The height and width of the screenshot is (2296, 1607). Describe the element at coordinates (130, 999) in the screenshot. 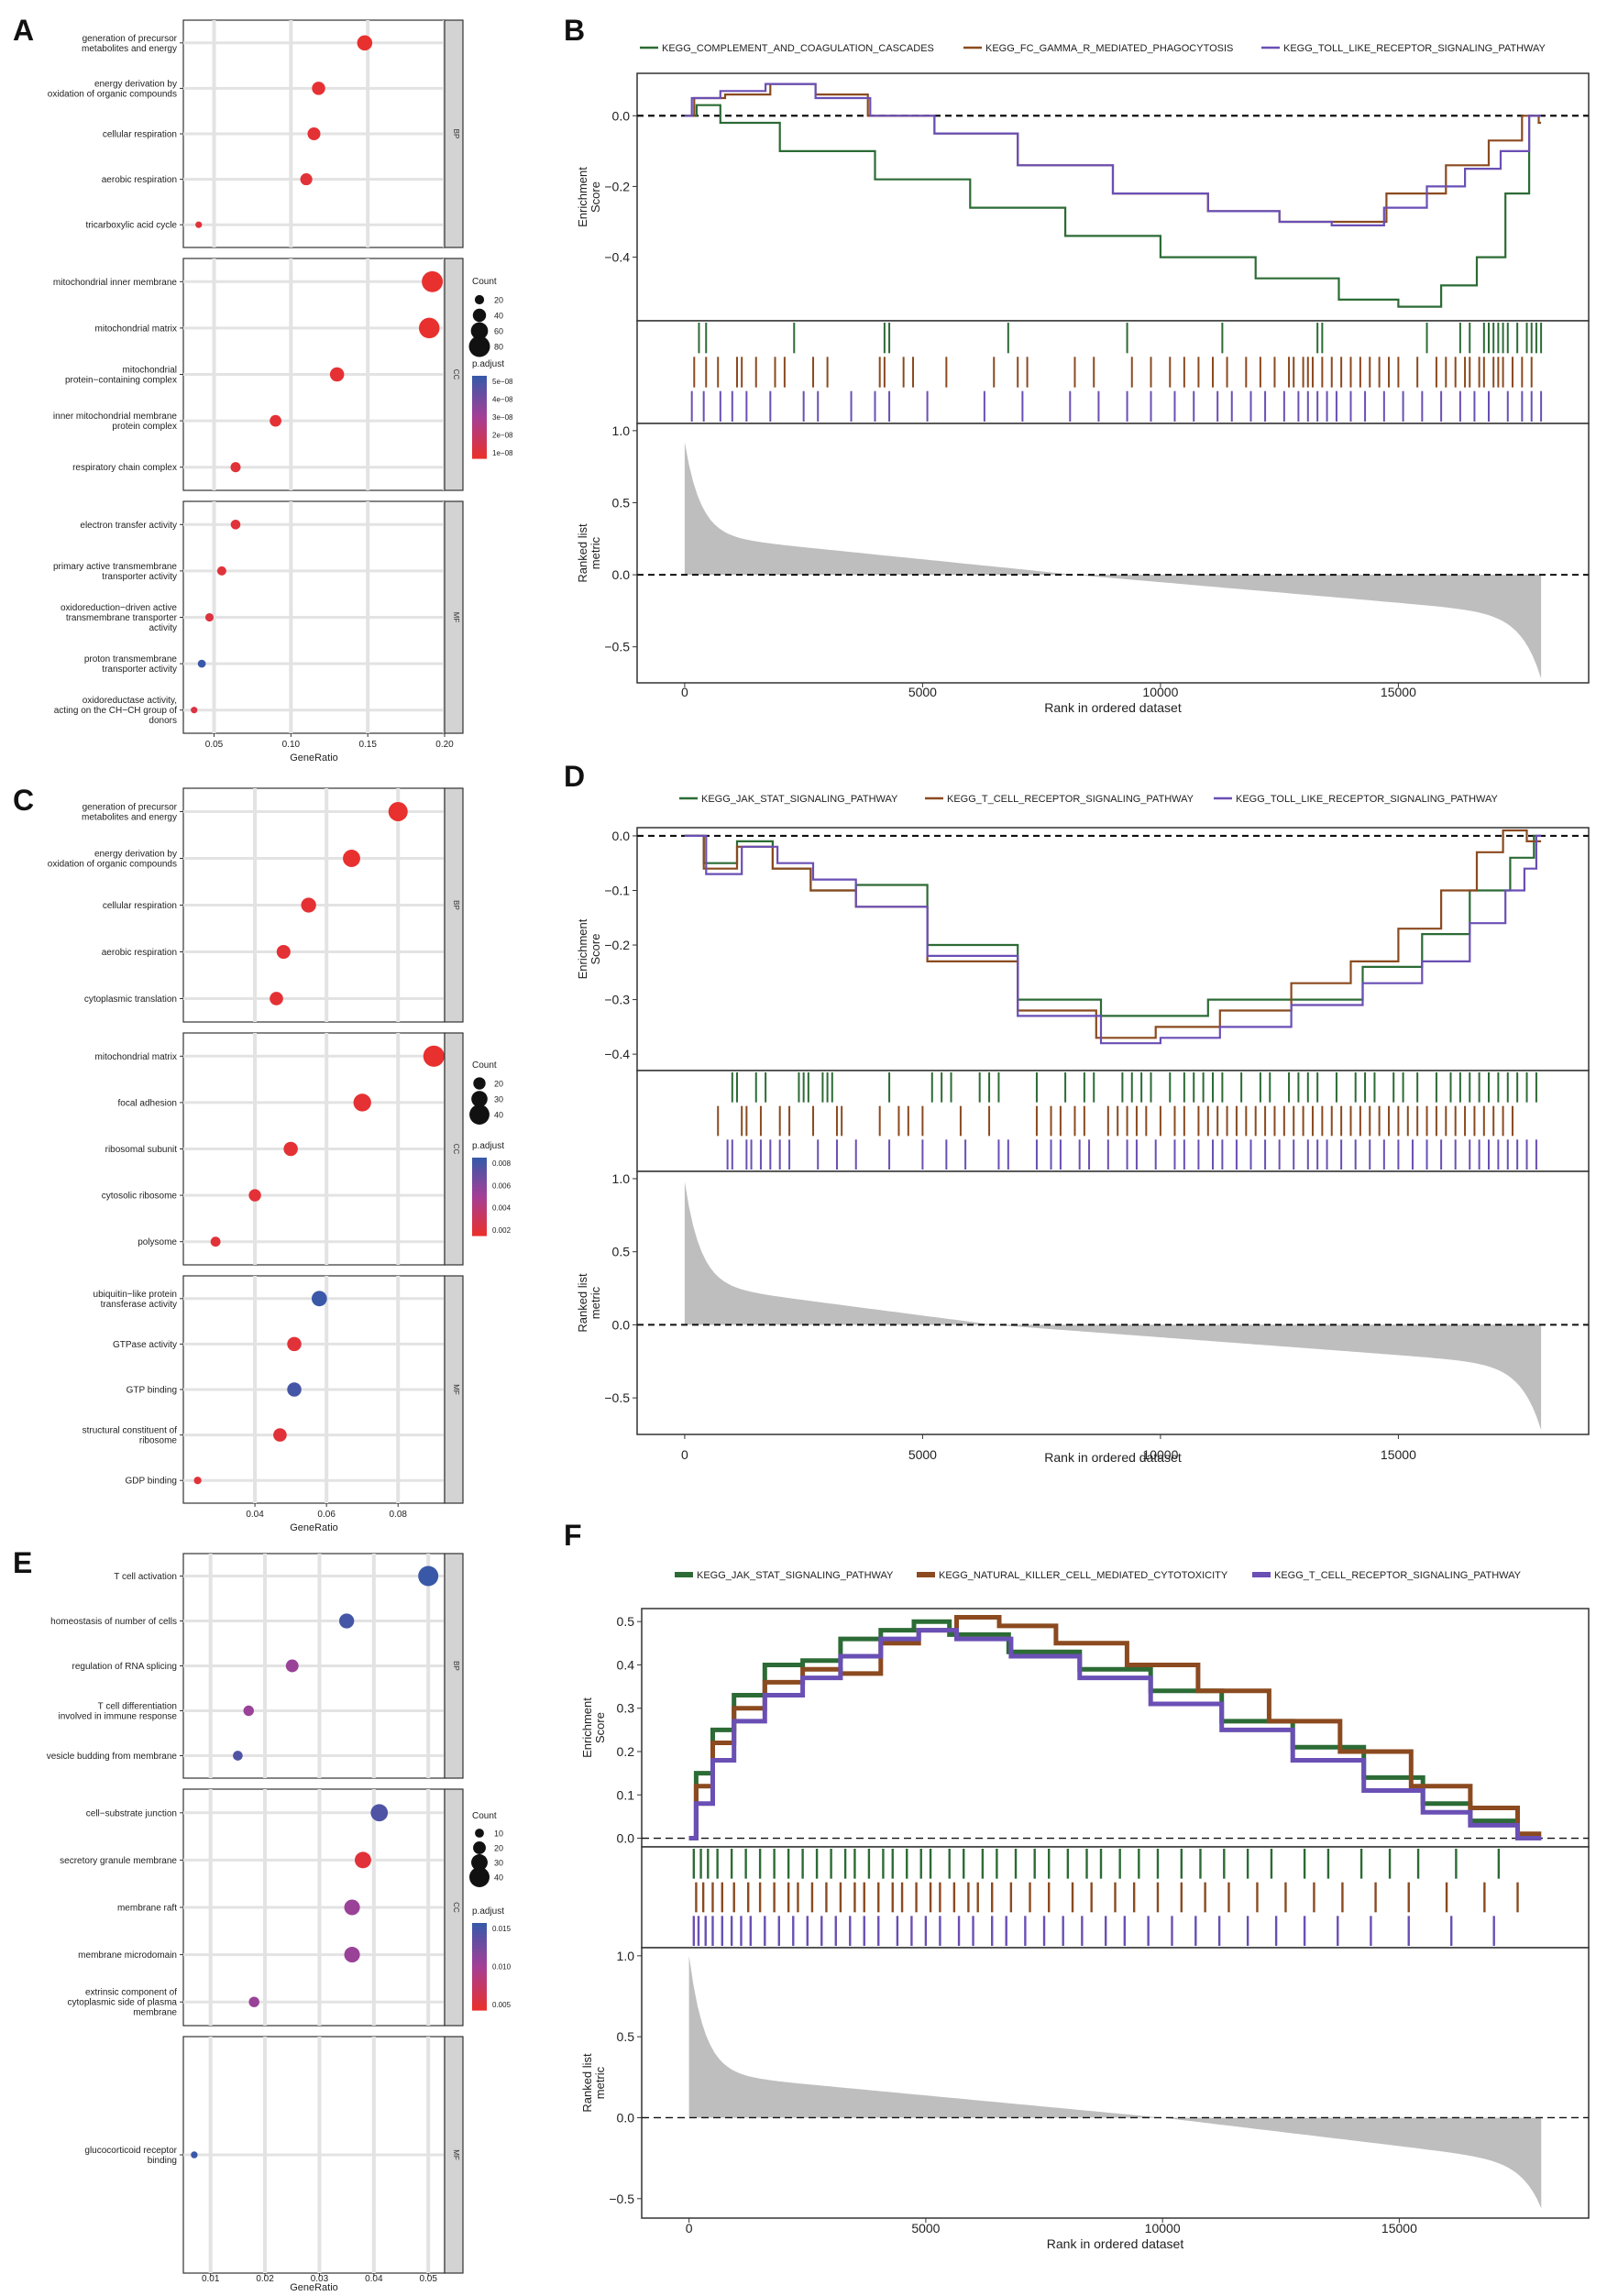

I see `term-label: cytoplasmic translation` at that location.